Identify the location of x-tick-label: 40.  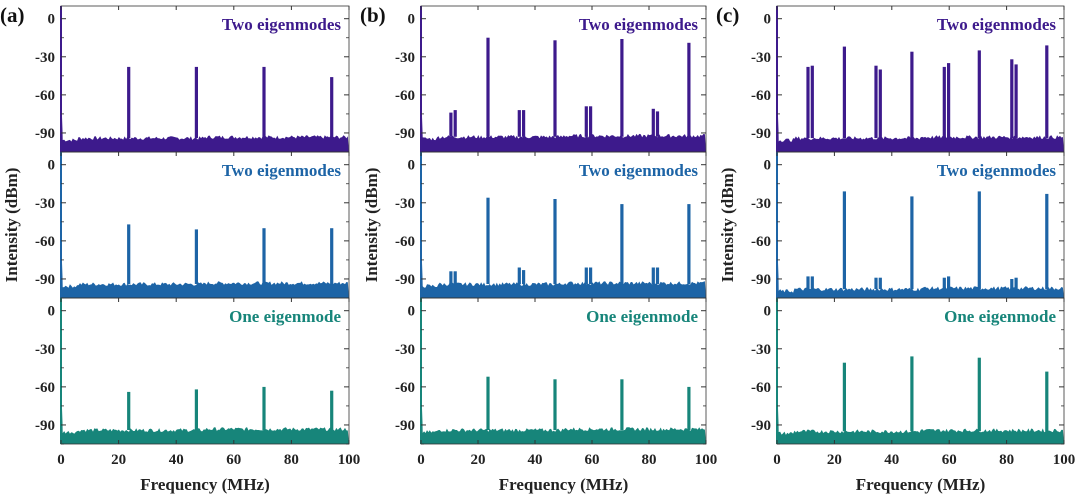
(535, 460).